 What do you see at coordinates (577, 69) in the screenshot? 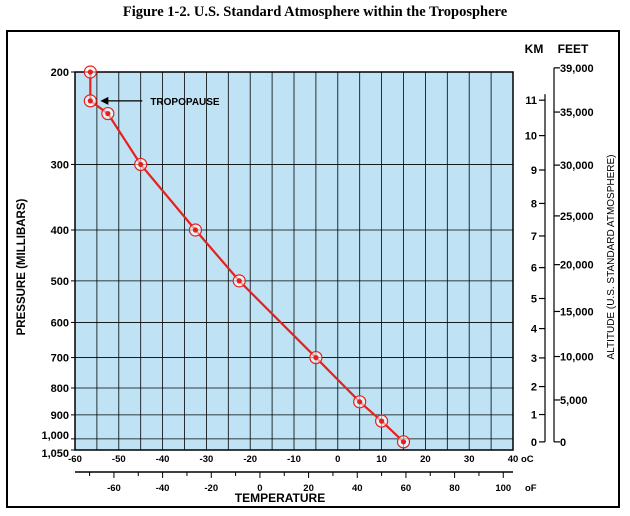
I see `feet-tick-label: 39,000` at bounding box center [577, 69].